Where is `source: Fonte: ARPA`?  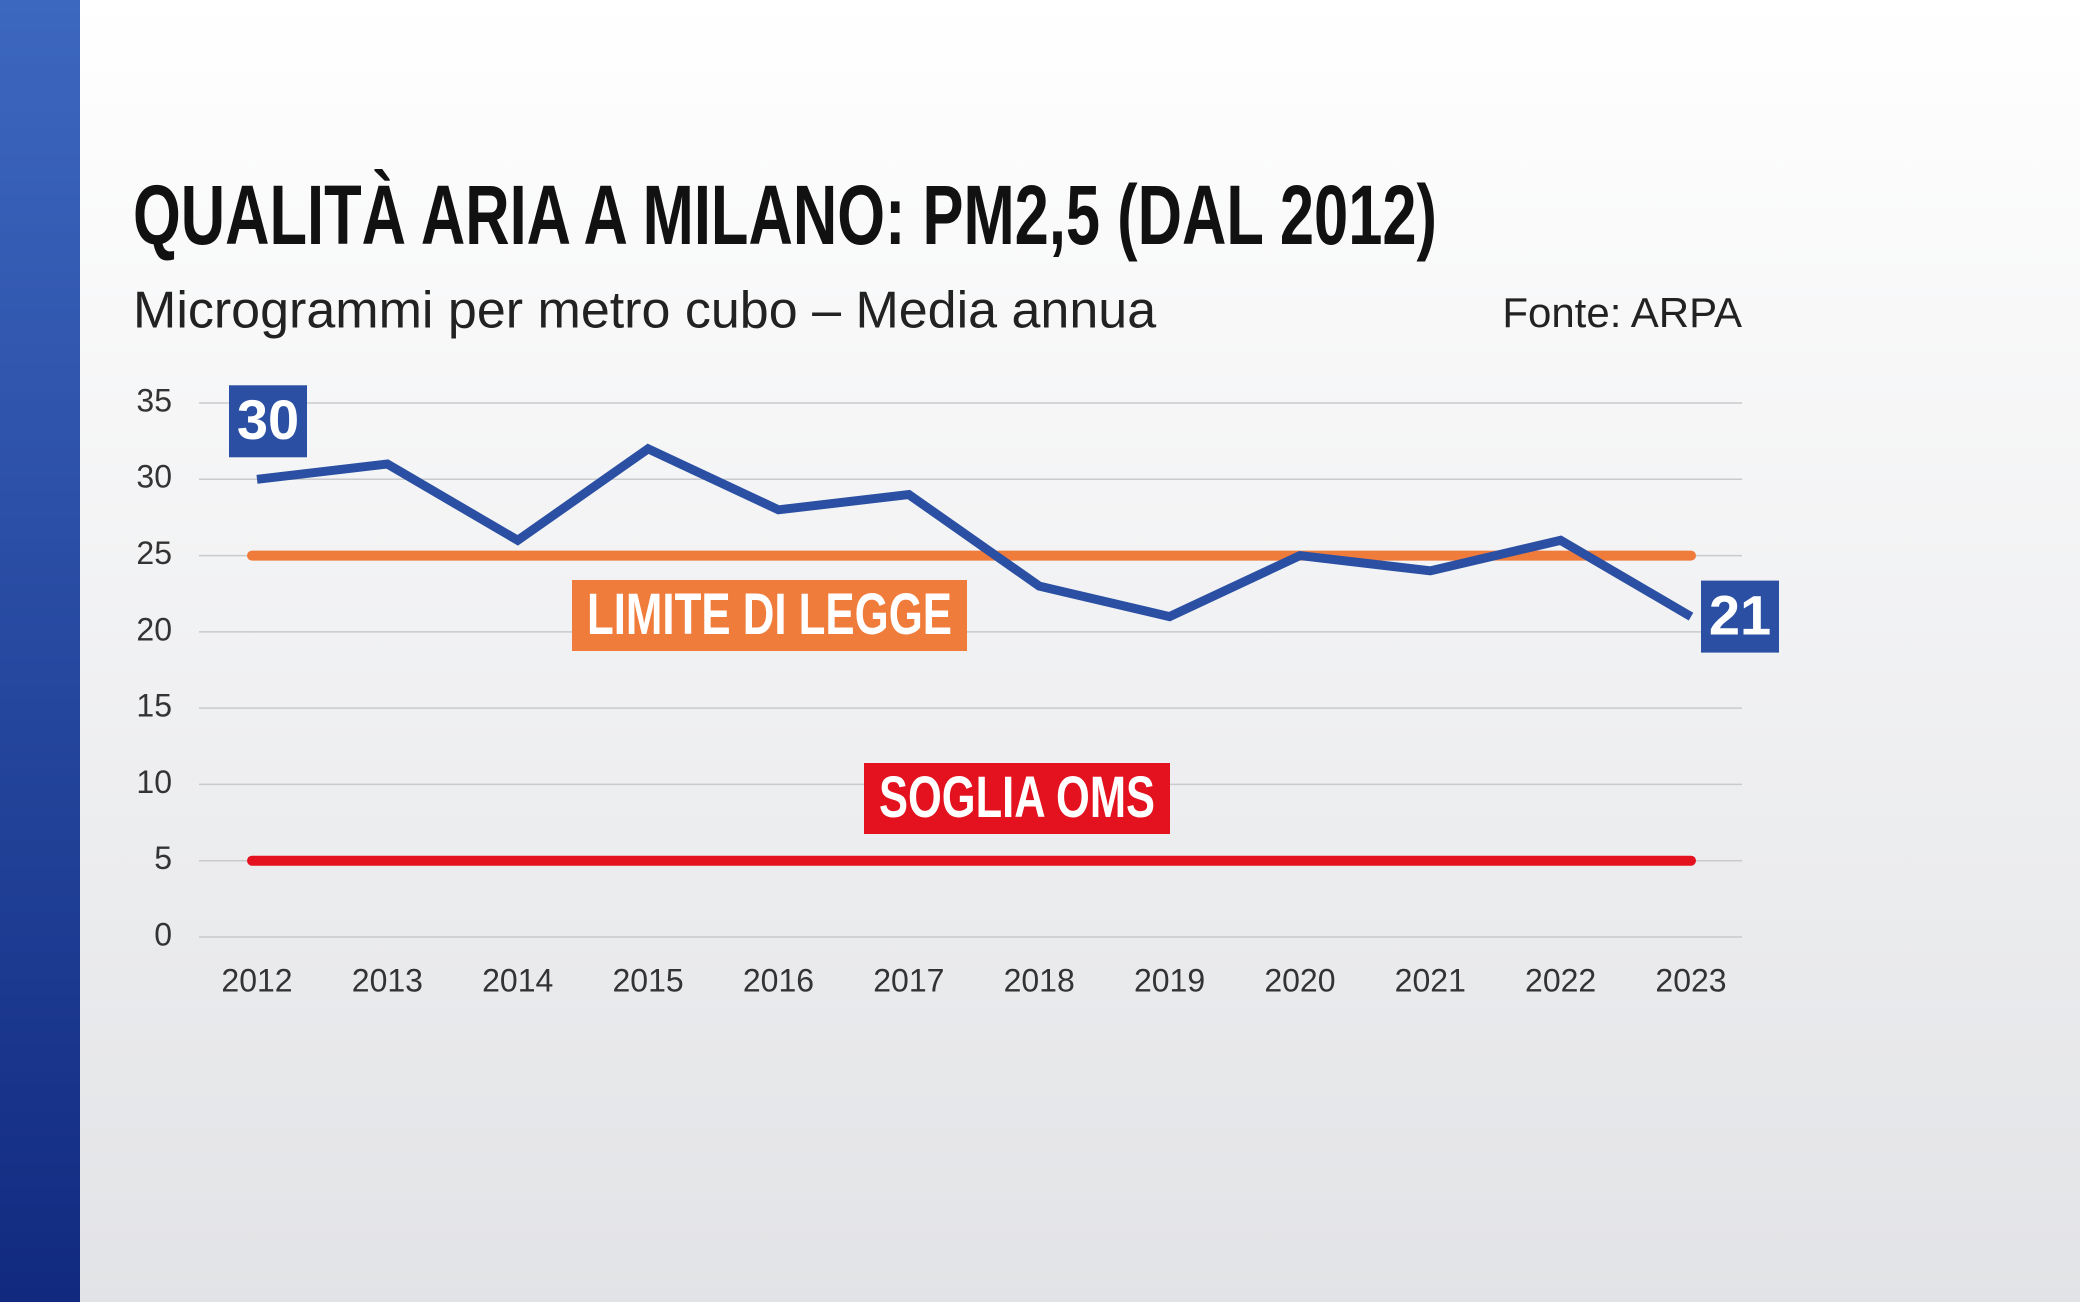 source: Fonte: ARPA is located at coordinates (1622, 312).